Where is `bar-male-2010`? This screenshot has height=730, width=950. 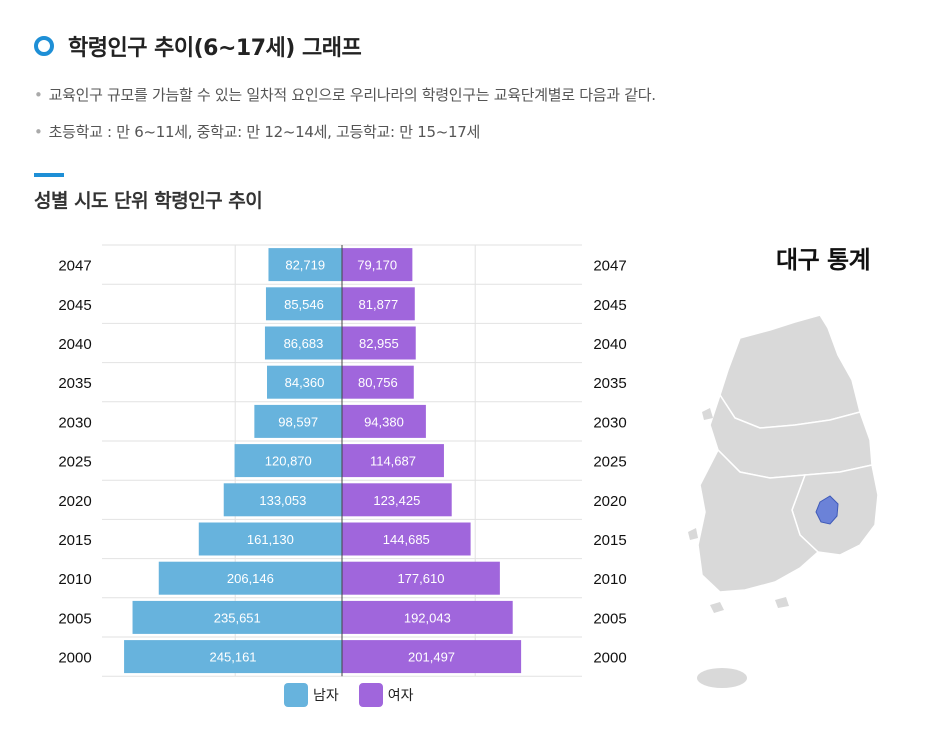
bar-male-2010 is located at coordinates (250, 578).